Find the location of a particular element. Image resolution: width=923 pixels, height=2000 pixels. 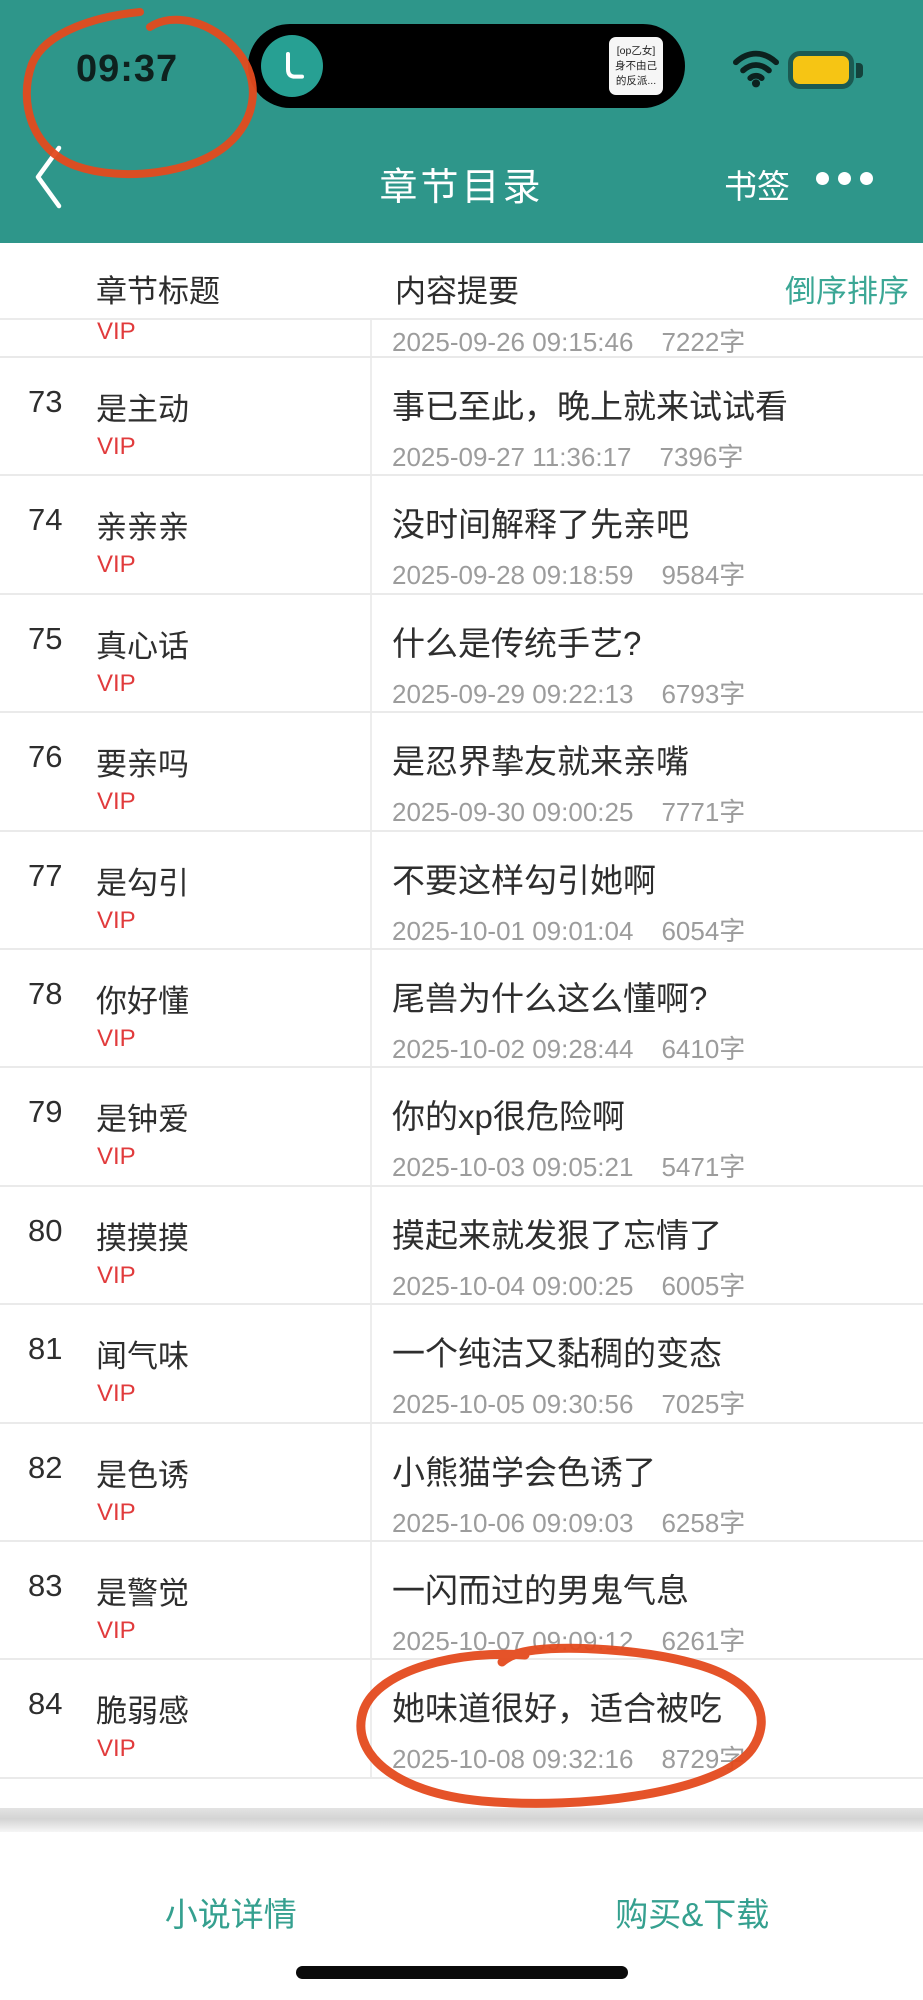

chapter-meta: 2025-09-27 11:36:17 7396字 is located at coordinates (567, 455).